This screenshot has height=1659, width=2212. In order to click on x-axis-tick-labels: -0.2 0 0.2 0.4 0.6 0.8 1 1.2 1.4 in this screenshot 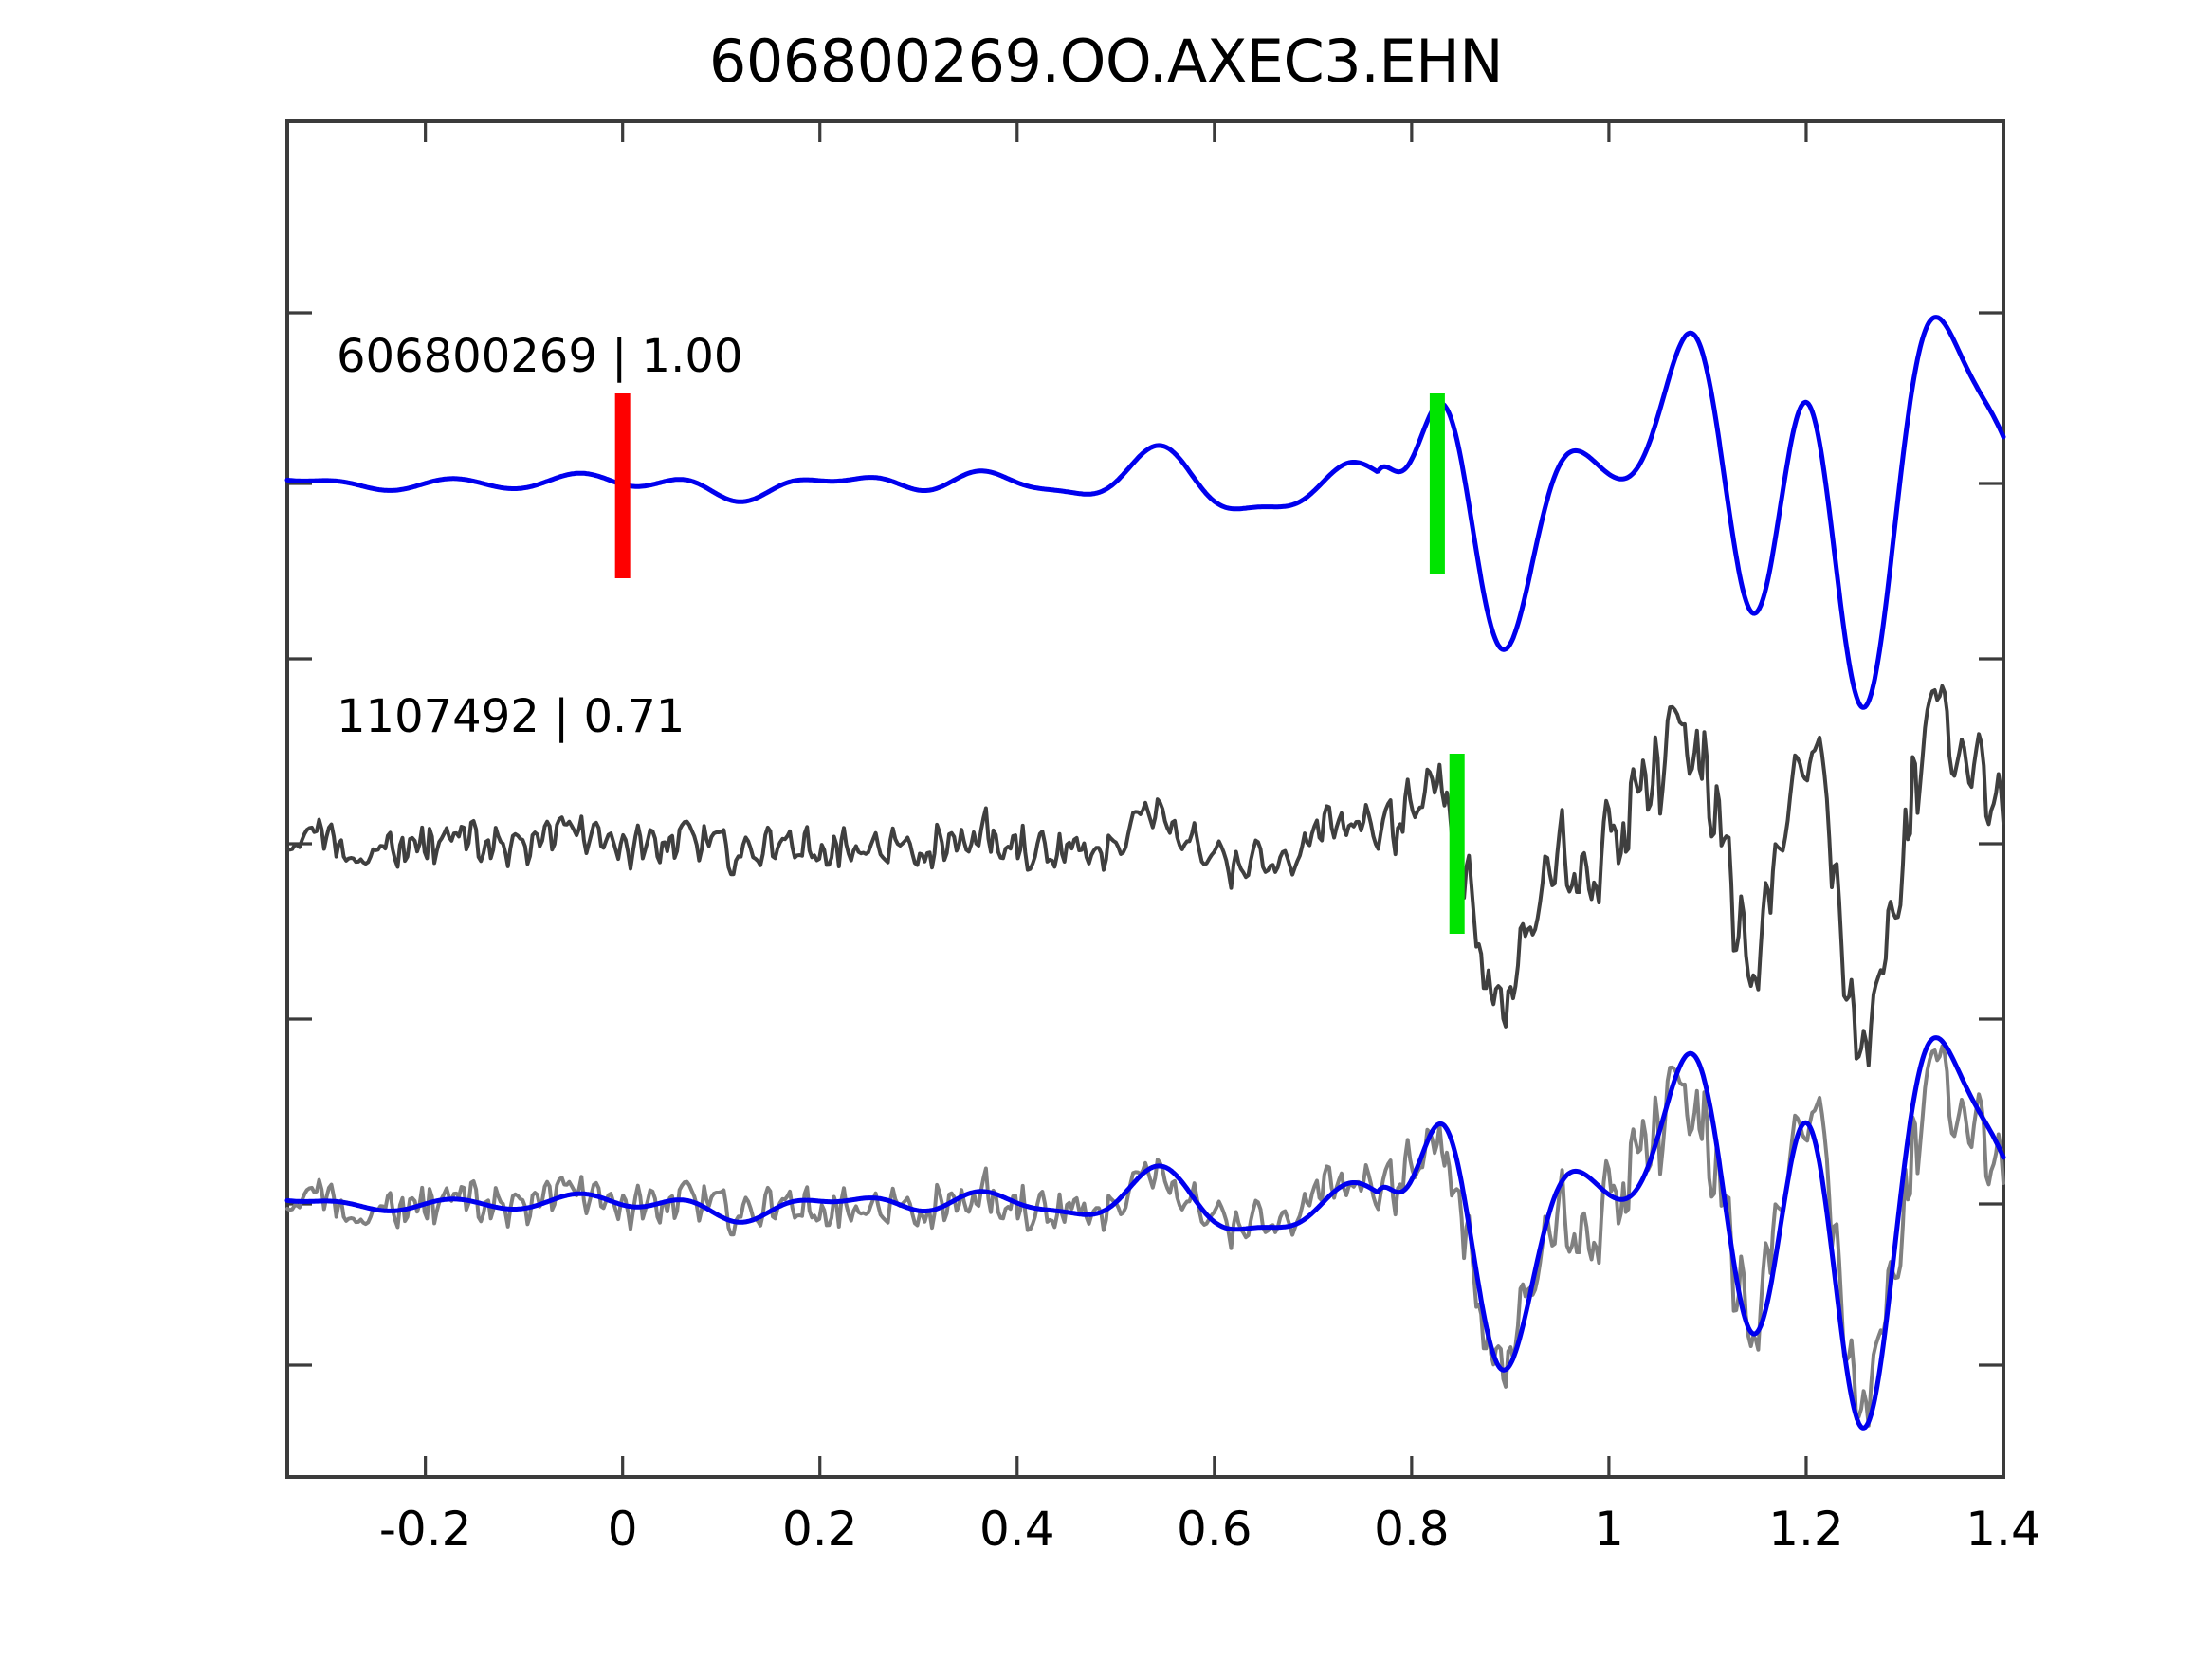, I will do `click(1210, 1529)`.